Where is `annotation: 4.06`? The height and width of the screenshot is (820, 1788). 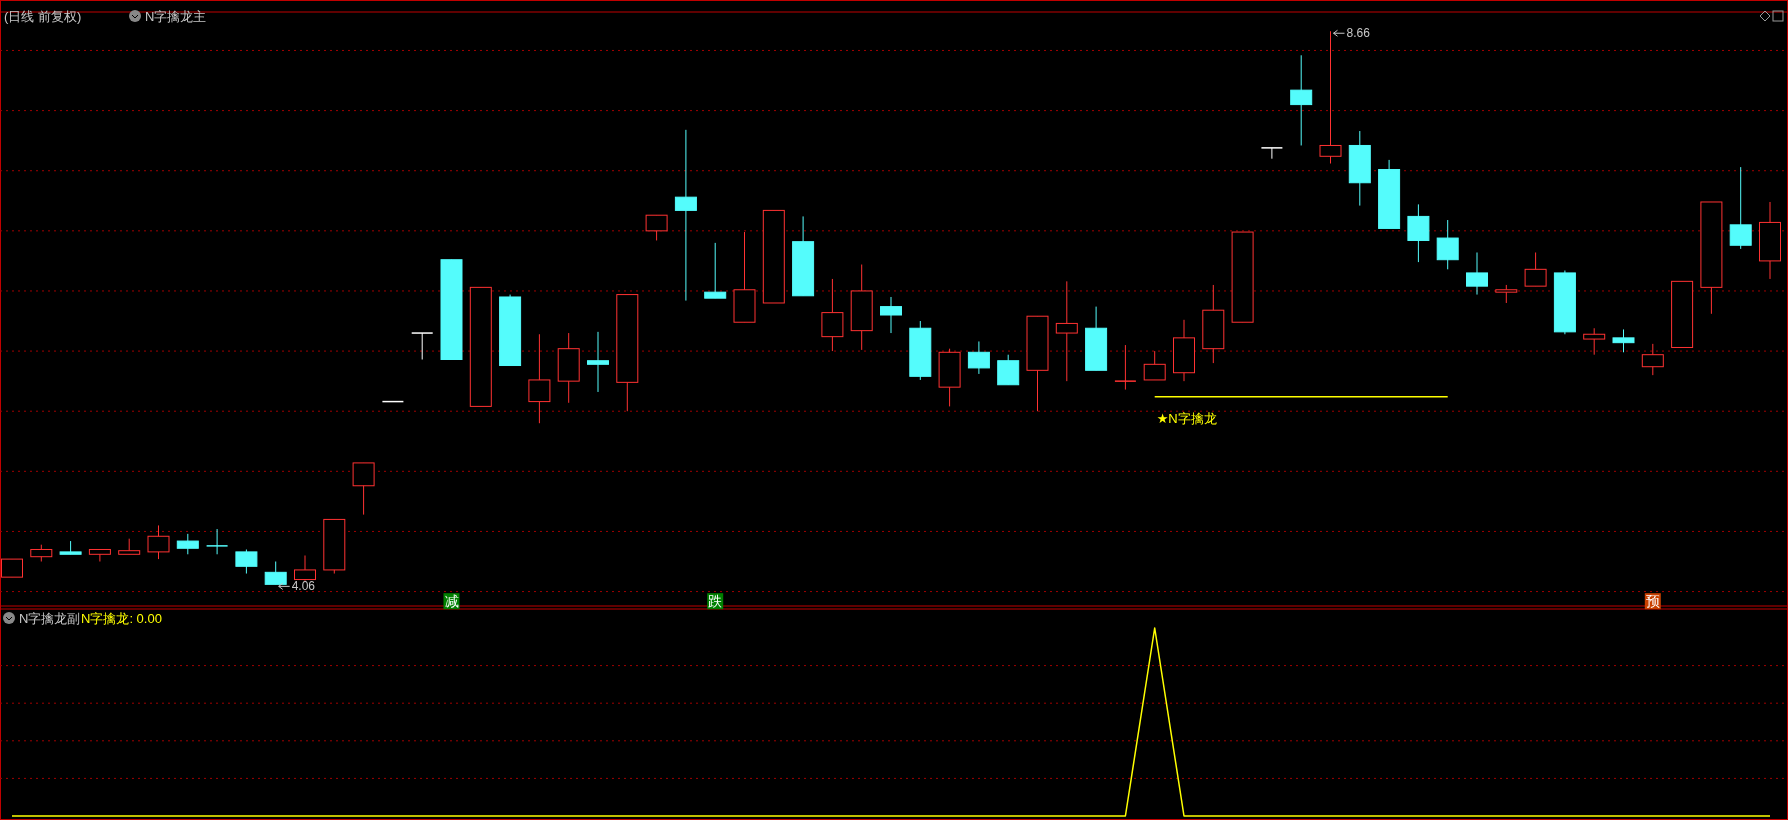 annotation: 4.06 is located at coordinates (303, 586).